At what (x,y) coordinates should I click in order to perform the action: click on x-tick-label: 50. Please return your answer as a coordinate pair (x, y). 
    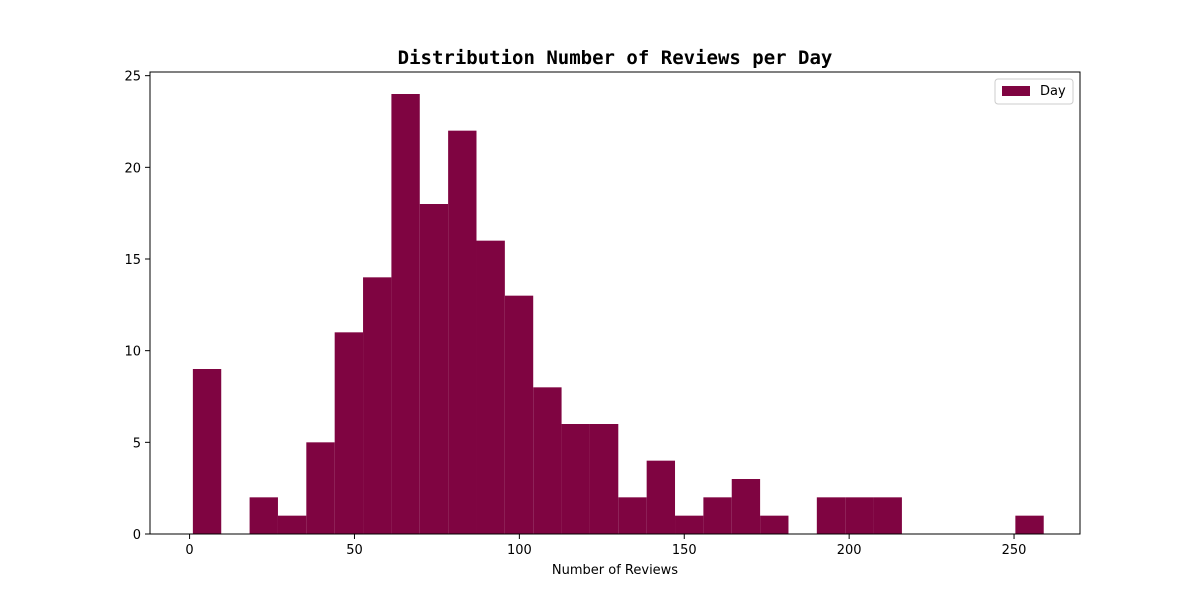
    Looking at the image, I should click on (354, 550).